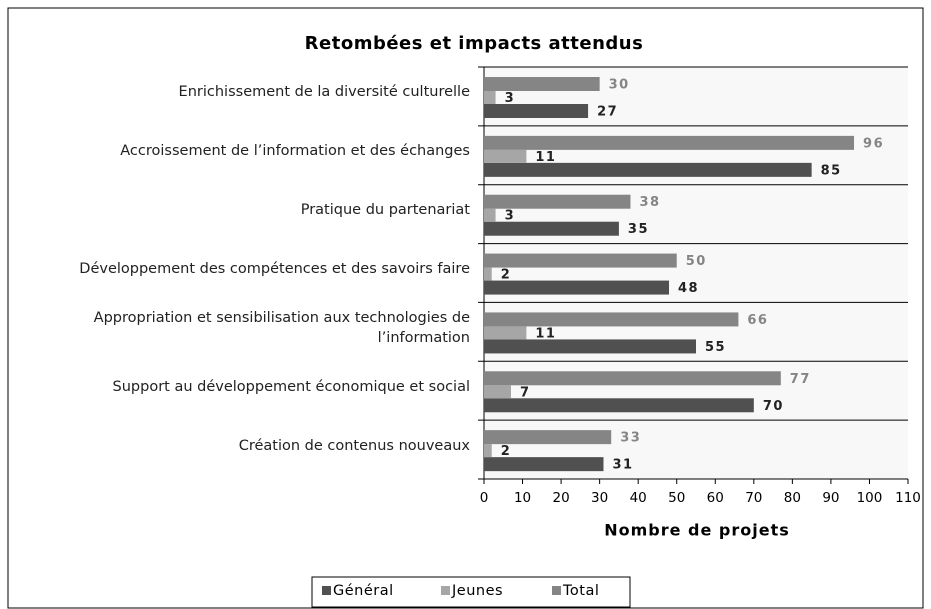 The image size is (931, 609). What do you see at coordinates (638, 229) in the screenshot?
I see `value-label: 35` at bounding box center [638, 229].